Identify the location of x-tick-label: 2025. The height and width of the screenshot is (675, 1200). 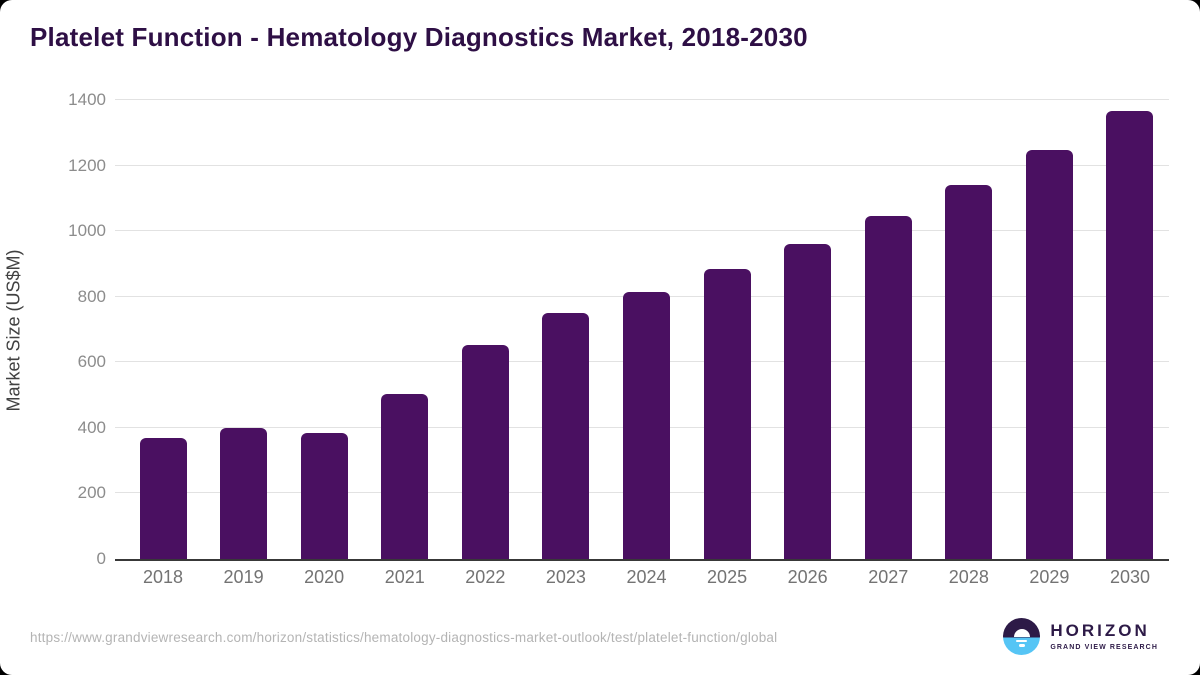
(727, 577).